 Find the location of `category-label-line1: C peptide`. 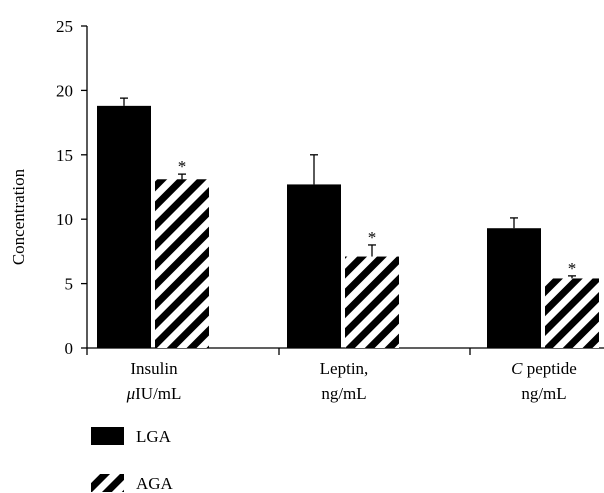

category-label-line1: C peptide is located at coordinates (544, 368).